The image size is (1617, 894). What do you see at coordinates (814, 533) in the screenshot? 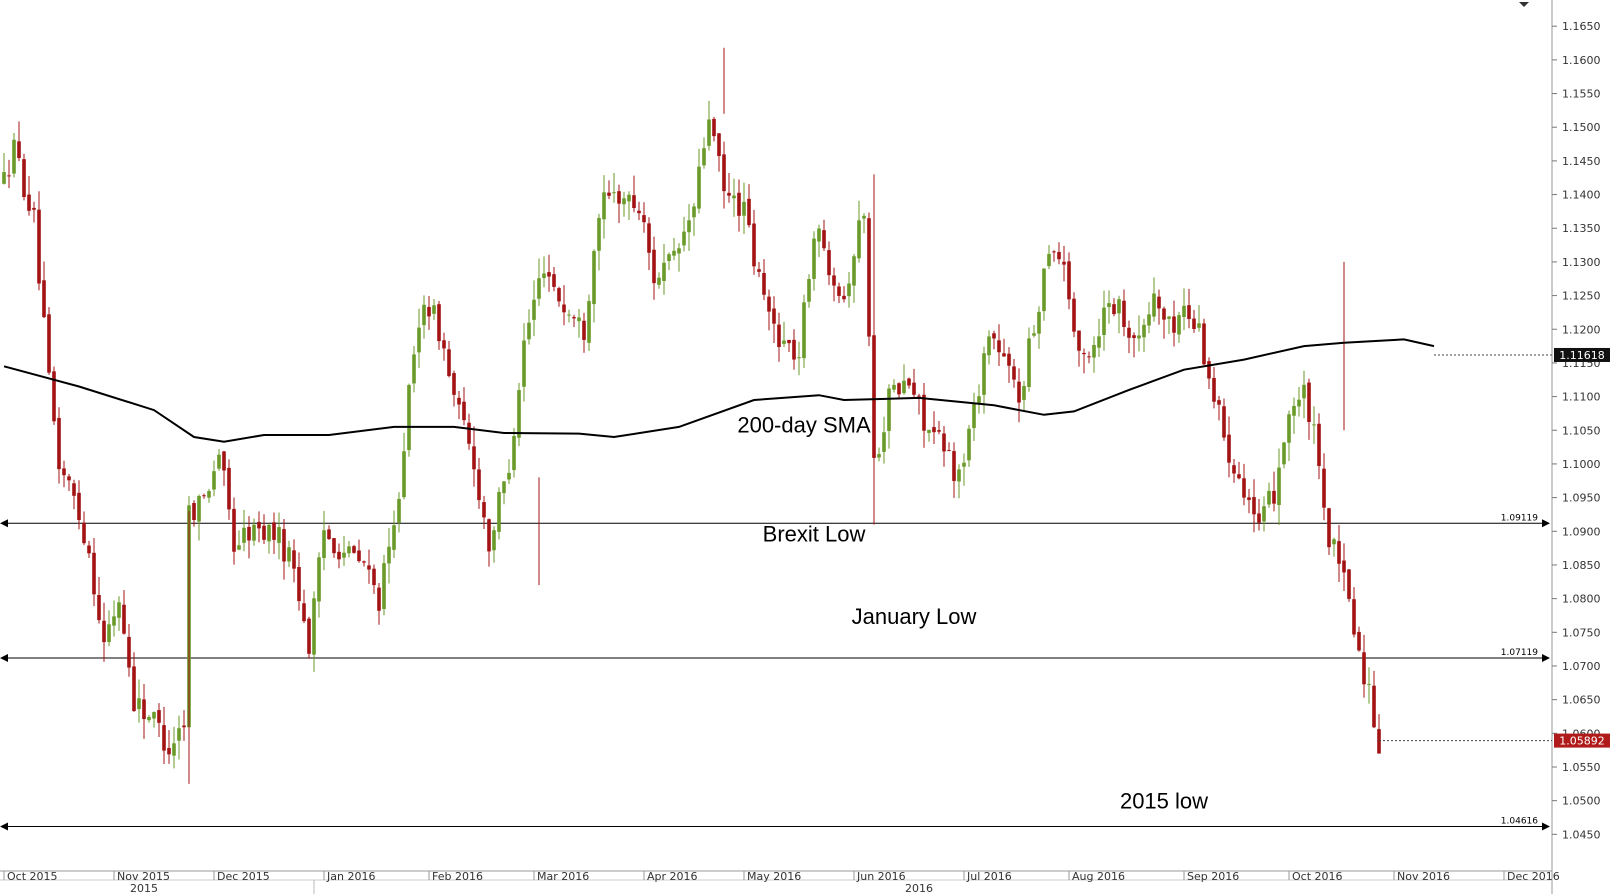
I see `annotation-label: Brexit Low` at bounding box center [814, 533].